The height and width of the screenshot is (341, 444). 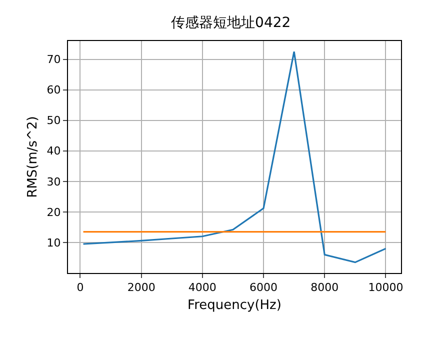 I want to click on x-tick-label: 6000, so click(x=264, y=287).